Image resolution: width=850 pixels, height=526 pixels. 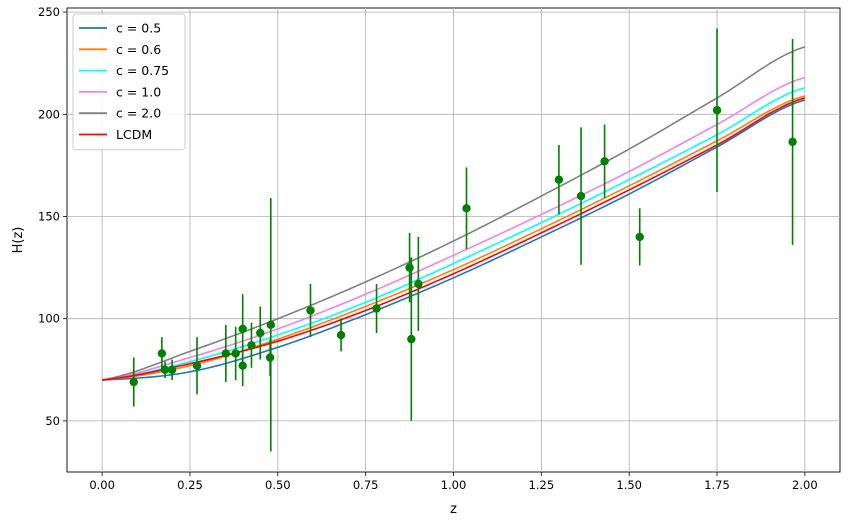 I want to click on legend-label: LCDM, so click(x=134, y=134).